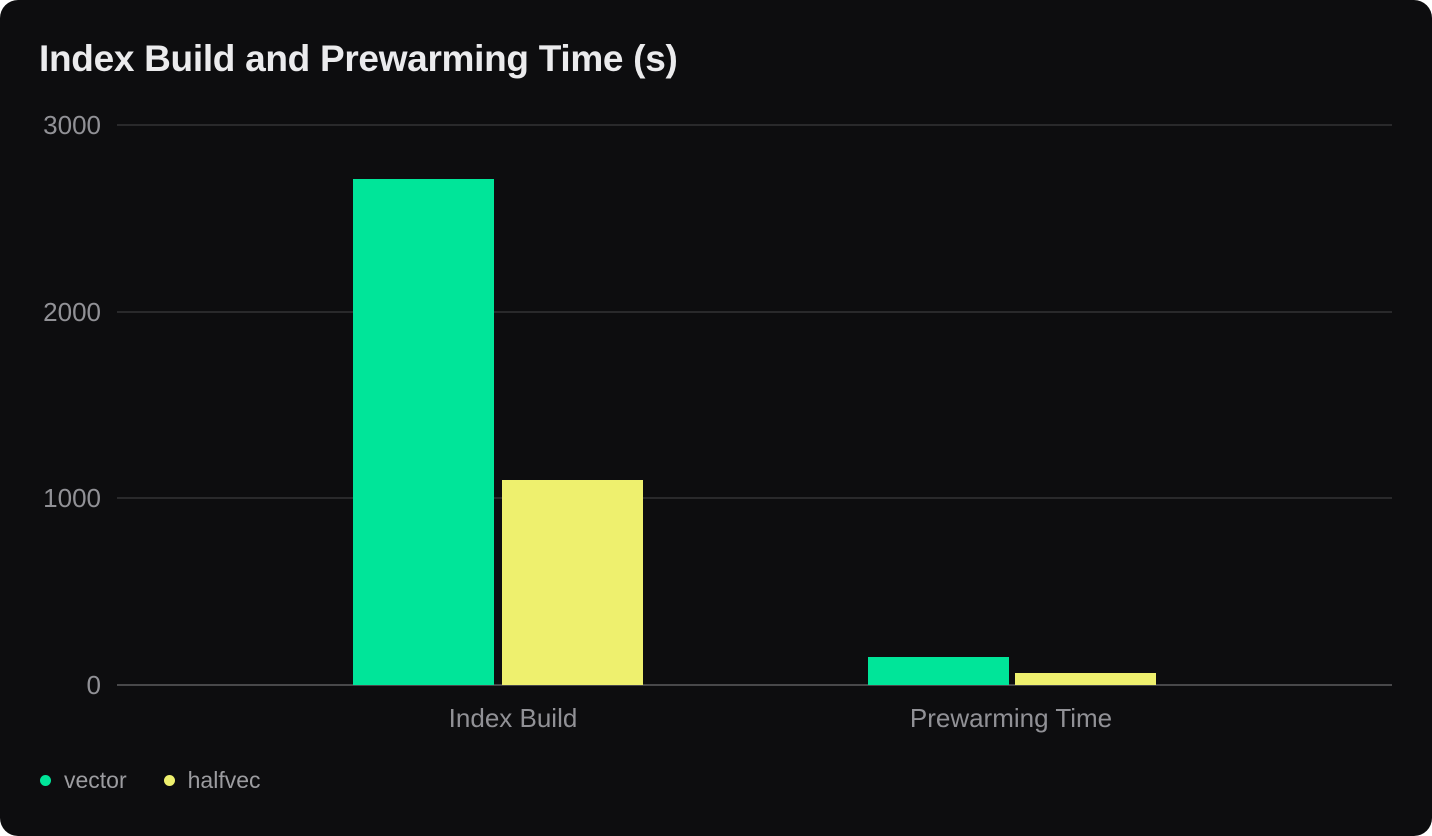 Image resolution: width=1432 pixels, height=836 pixels. Describe the element at coordinates (423, 432) in the screenshot. I see `bar-vector-index-build` at that location.